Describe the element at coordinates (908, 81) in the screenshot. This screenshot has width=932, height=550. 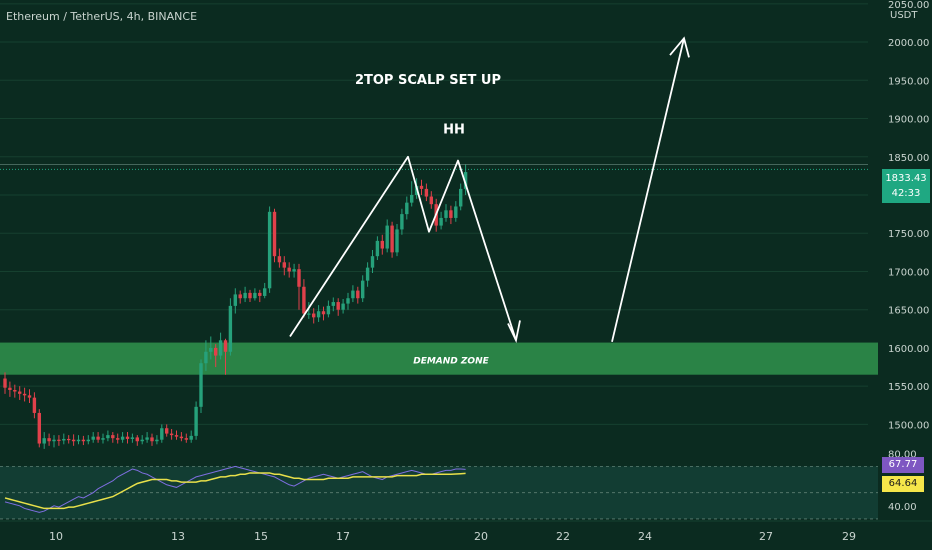
I see `price-tick-label: 1950.00` at that location.